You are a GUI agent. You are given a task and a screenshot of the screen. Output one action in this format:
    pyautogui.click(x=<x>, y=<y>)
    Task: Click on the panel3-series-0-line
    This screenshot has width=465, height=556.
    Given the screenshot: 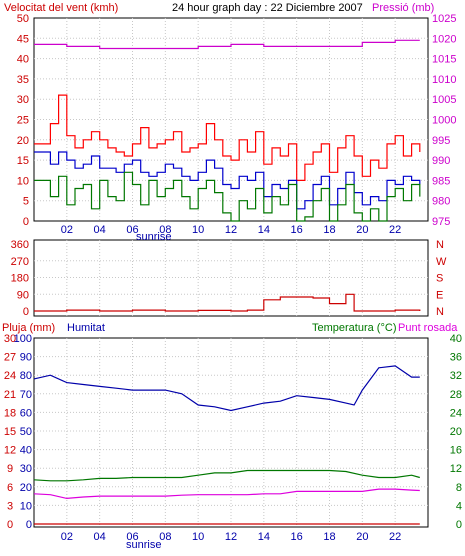 What is the action you would take?
    pyautogui.click(x=226, y=388)
    